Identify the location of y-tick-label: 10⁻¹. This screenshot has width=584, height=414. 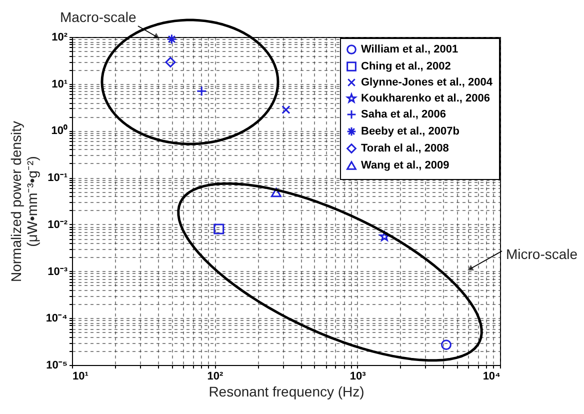
(58, 178).